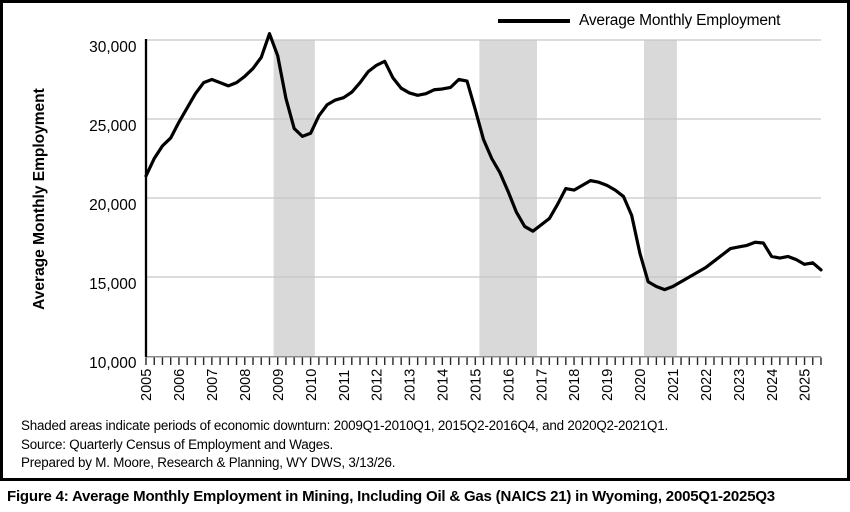  What do you see at coordinates (411, 385) in the screenshot?
I see `svg-text: 2013` at bounding box center [411, 385].